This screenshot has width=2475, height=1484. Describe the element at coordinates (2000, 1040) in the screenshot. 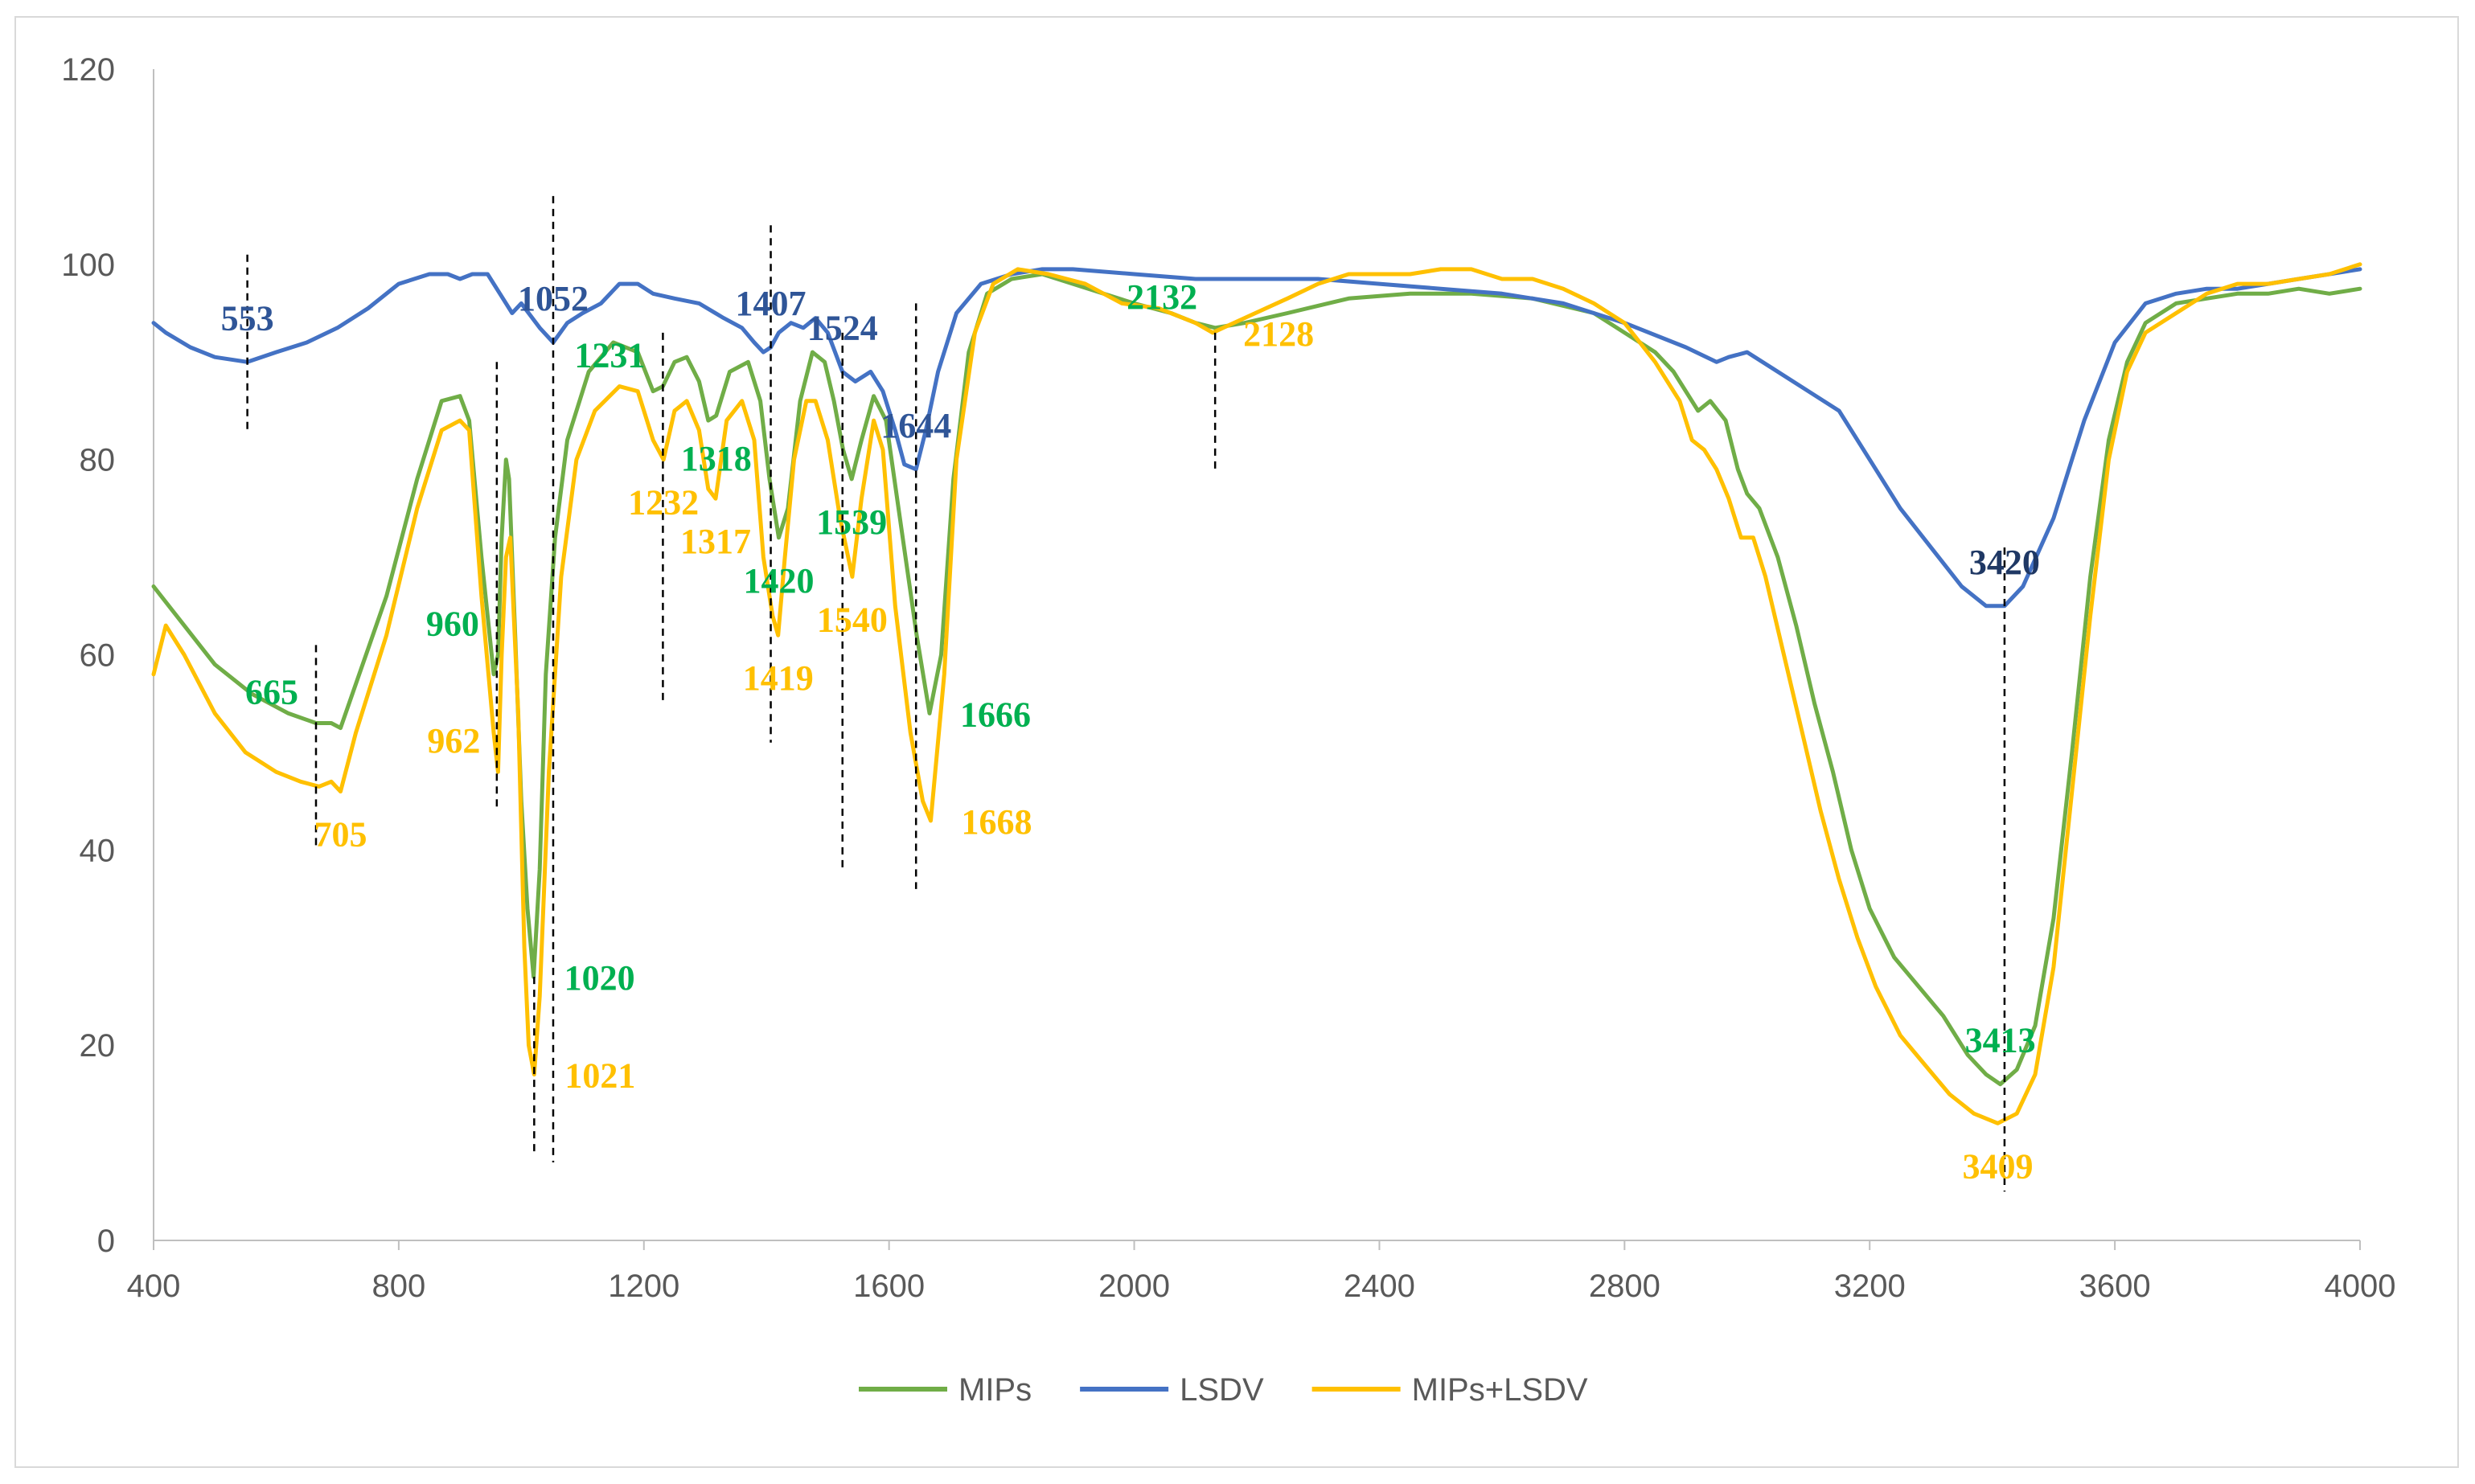

I see `peak-label-3413: 3413` at that location.